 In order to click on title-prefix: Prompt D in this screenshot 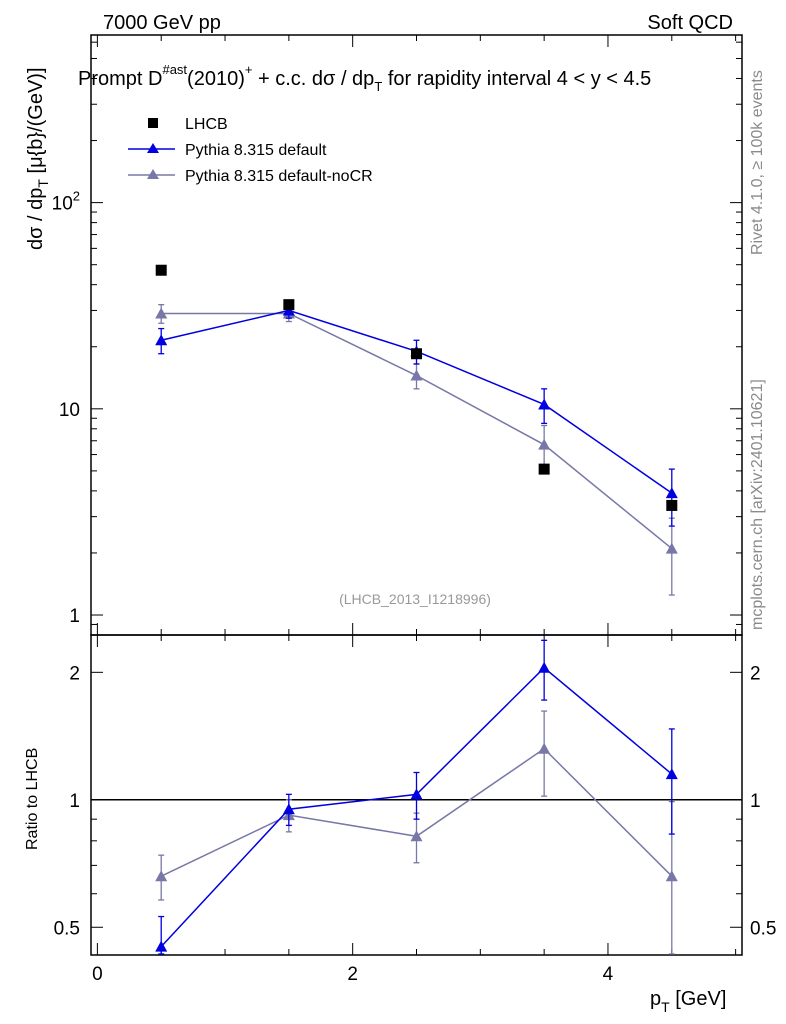, I will do `click(120, 79)`.